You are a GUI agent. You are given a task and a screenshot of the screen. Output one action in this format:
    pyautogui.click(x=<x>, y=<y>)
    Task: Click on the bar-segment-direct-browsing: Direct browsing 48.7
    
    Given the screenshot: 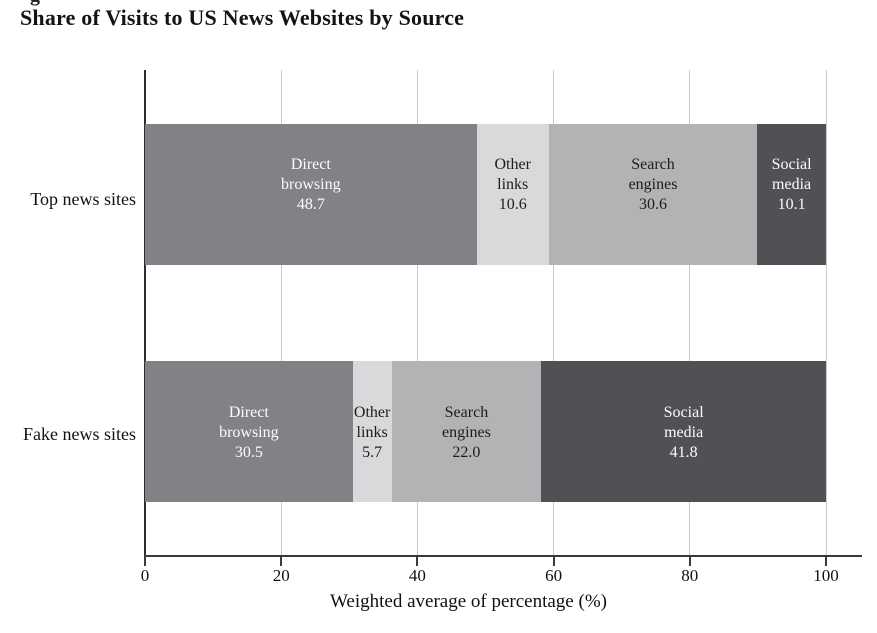 What is the action you would take?
    pyautogui.click(x=311, y=194)
    